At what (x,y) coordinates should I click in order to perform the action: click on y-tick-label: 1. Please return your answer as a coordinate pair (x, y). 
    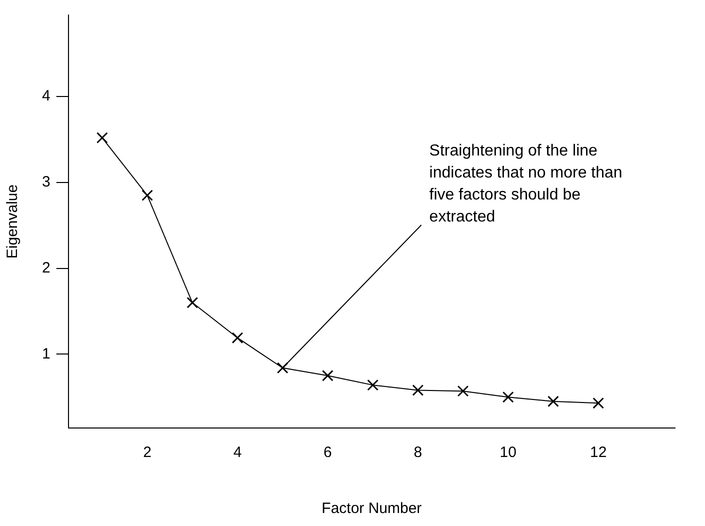
    Looking at the image, I should click on (46, 353).